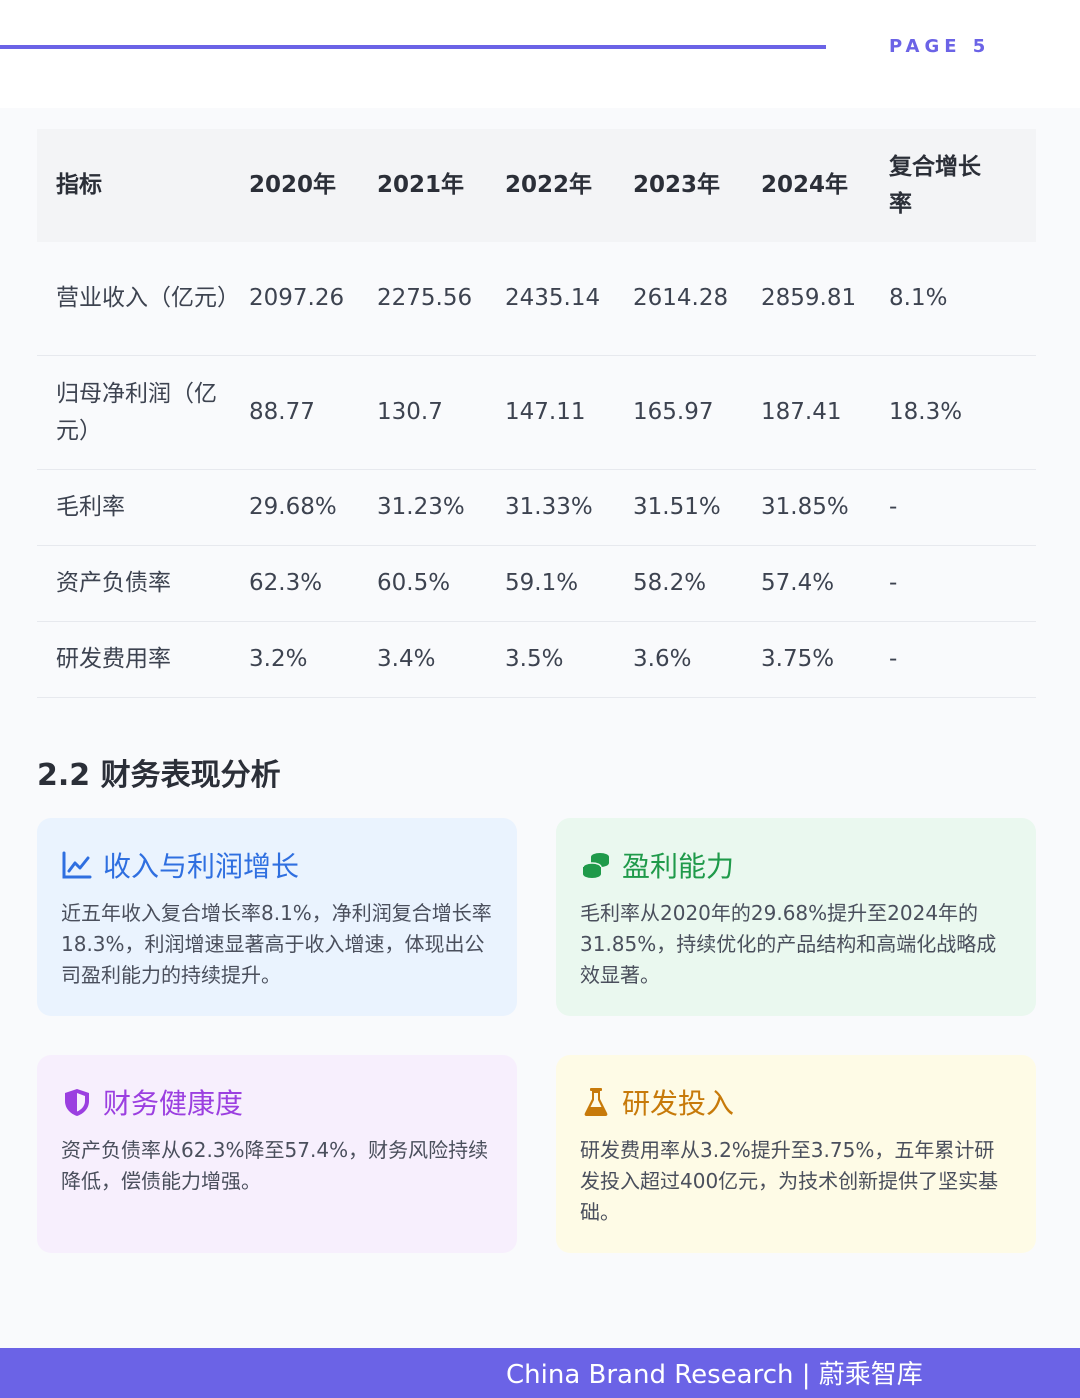 This screenshot has width=1080, height=1398. What do you see at coordinates (801, 412) in the screenshot?
I see `table-cell: 187.41` at bounding box center [801, 412].